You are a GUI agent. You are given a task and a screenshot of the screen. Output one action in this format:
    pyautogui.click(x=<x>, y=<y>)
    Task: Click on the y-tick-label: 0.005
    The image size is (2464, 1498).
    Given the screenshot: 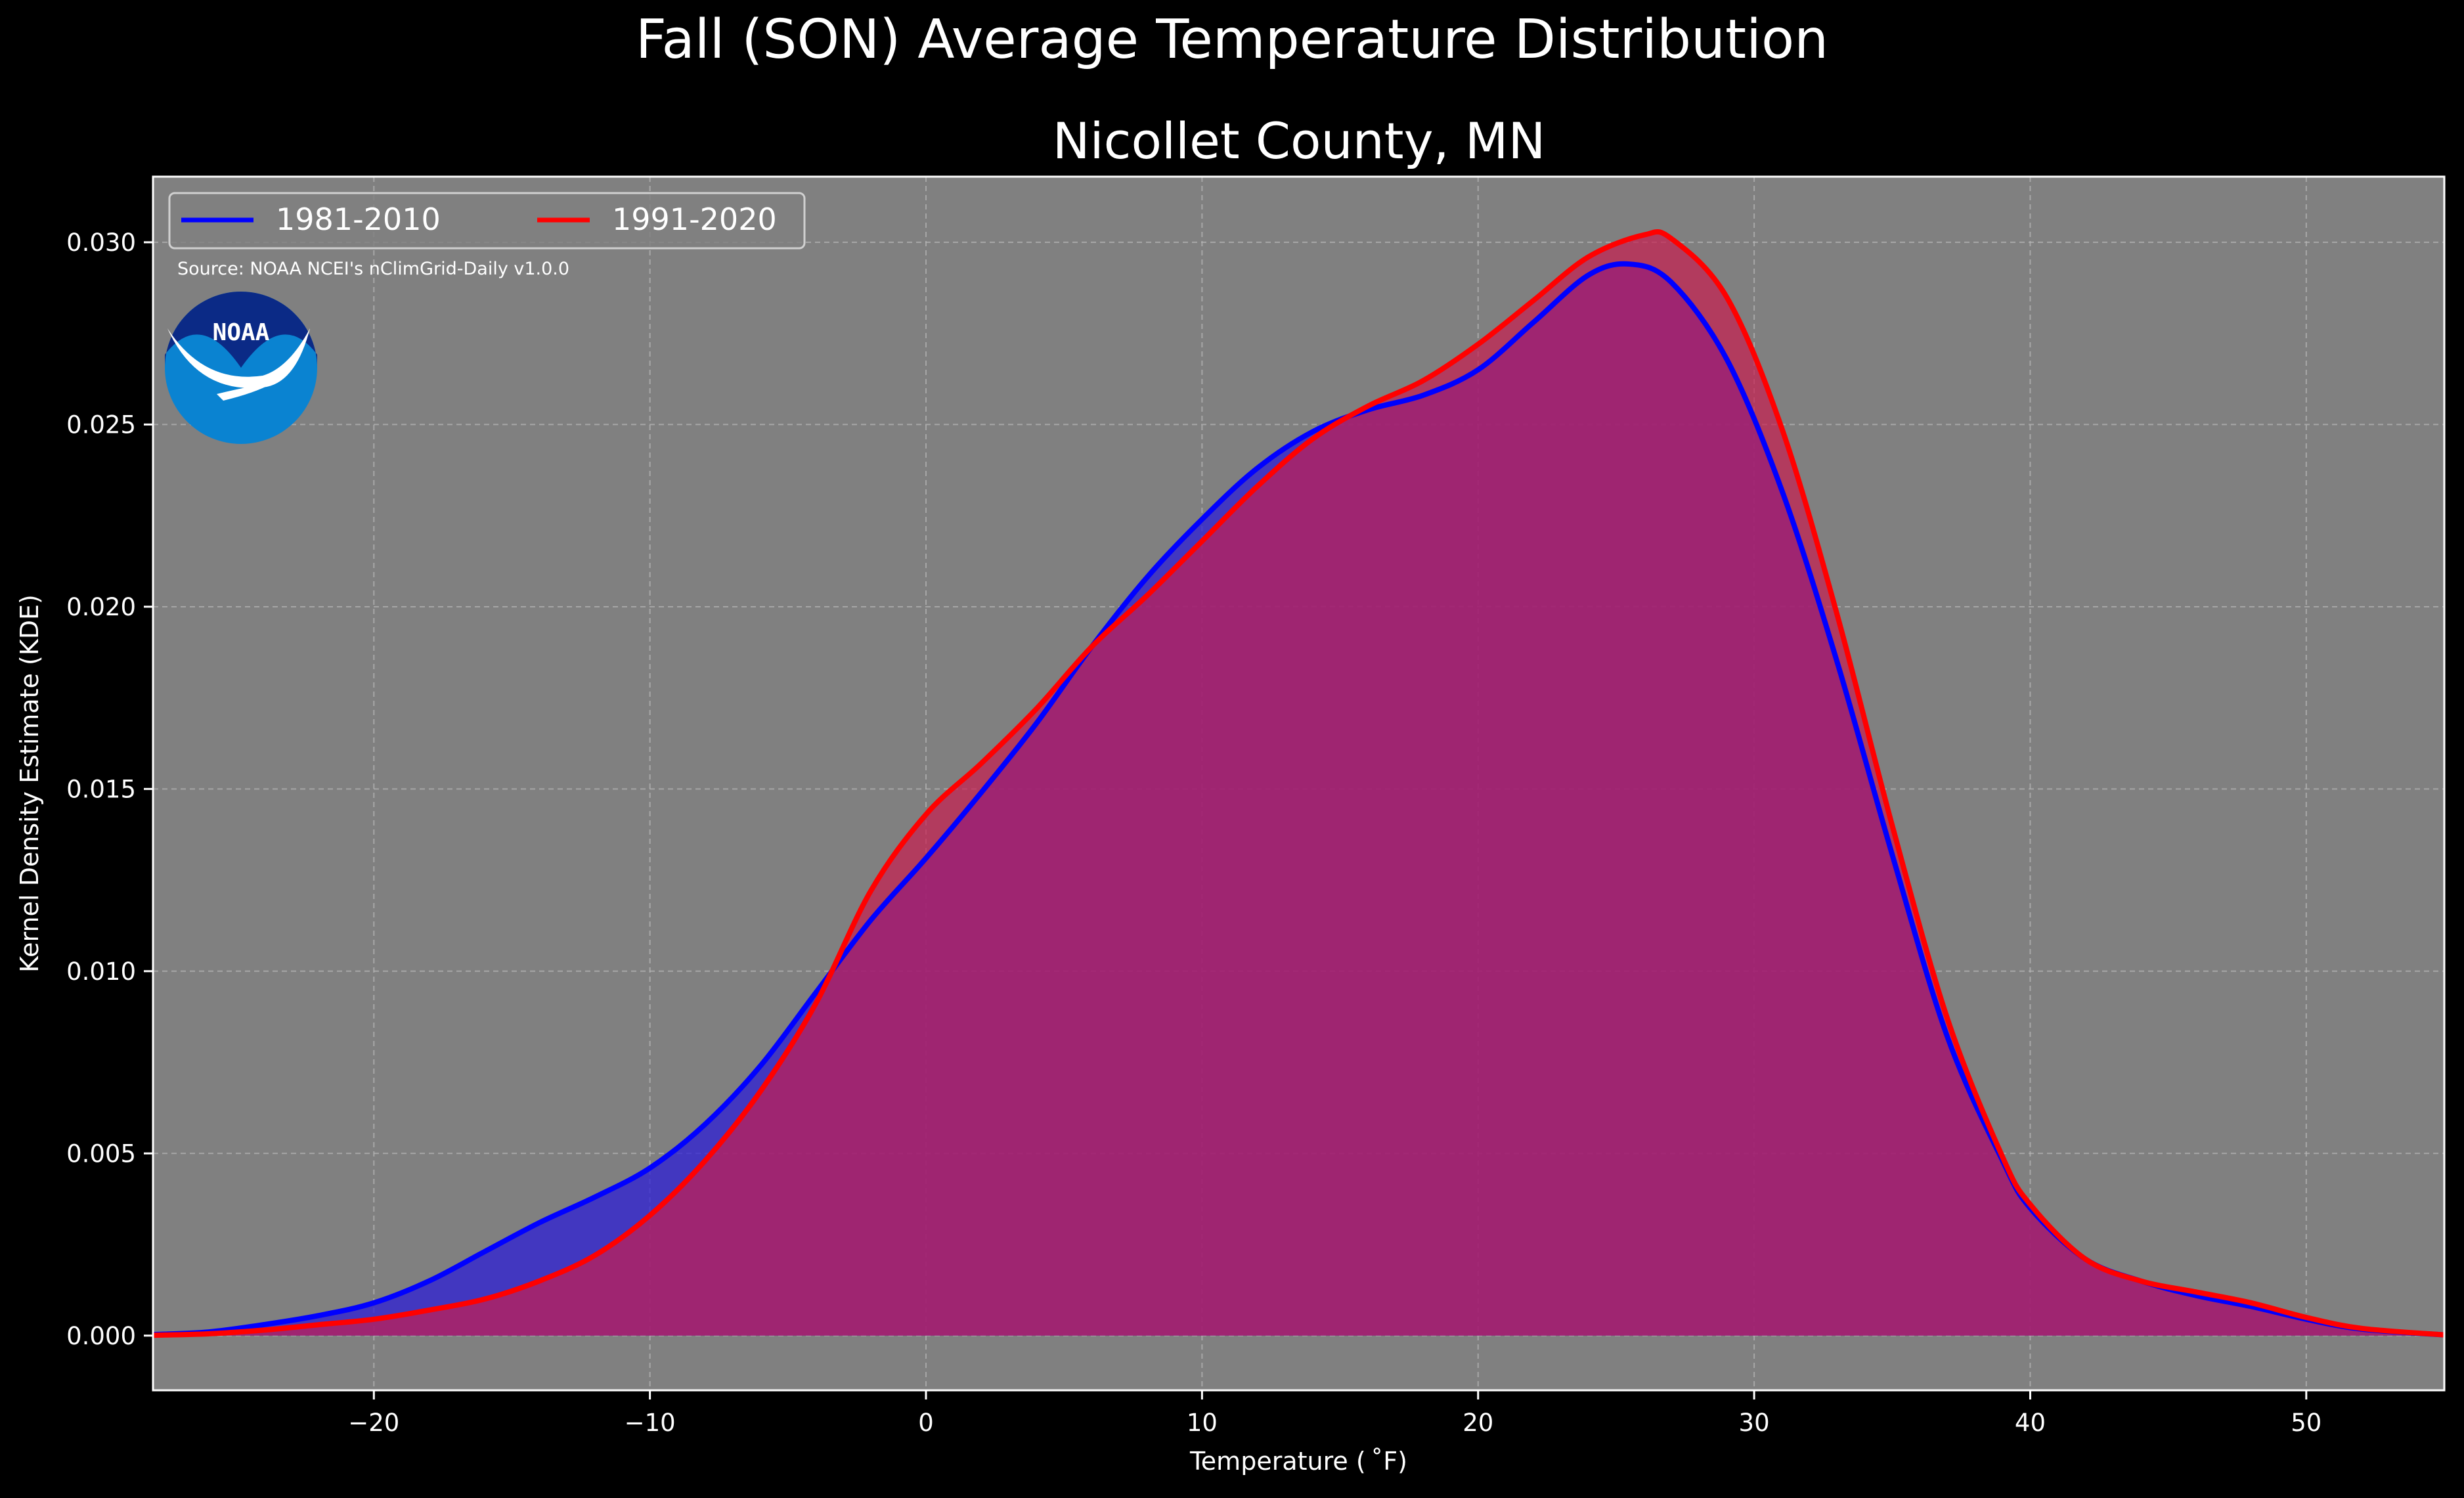 What is the action you would take?
    pyautogui.click(x=101, y=1153)
    